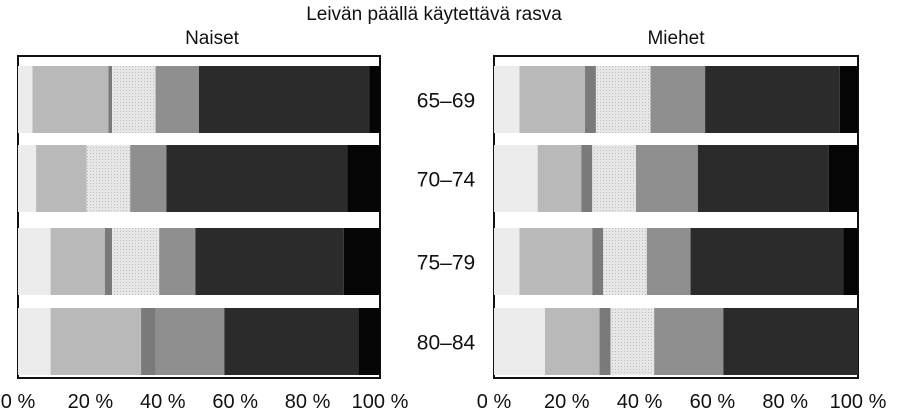 This screenshot has height=414, width=899. Describe the element at coordinates (446, 343) in the screenshot. I see `category-label: 80–84` at that location.